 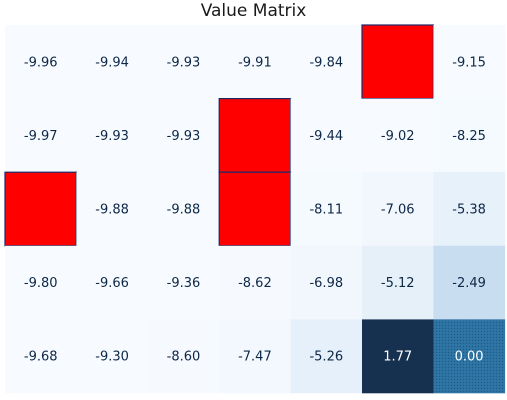 I want to click on cell-value-label: -9.30, so click(x=112, y=357).